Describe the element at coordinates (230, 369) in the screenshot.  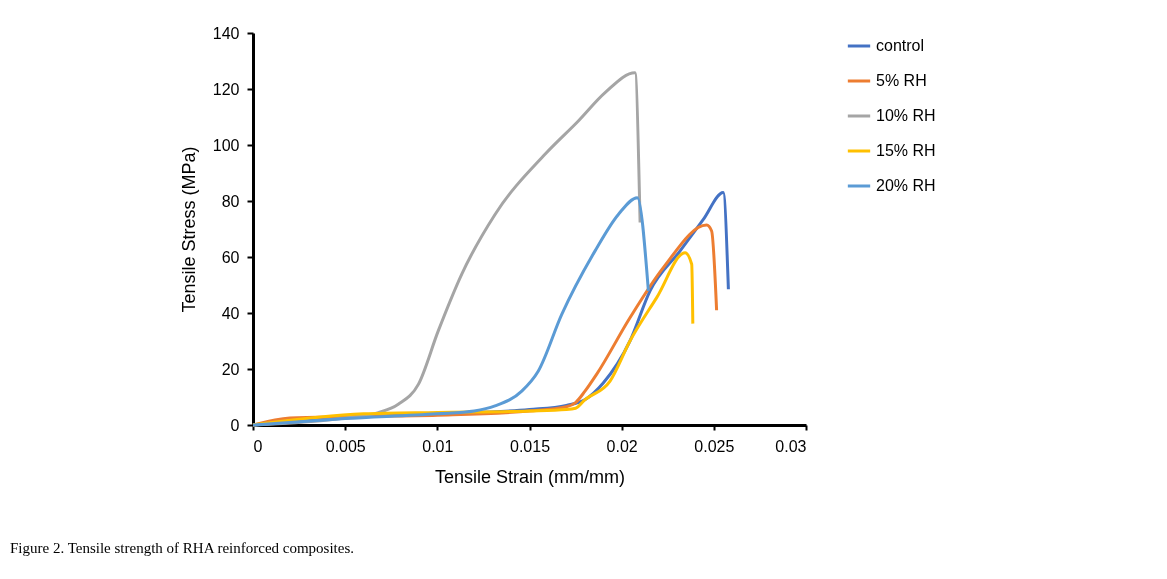
I see `y-tick-label: 20` at that location.